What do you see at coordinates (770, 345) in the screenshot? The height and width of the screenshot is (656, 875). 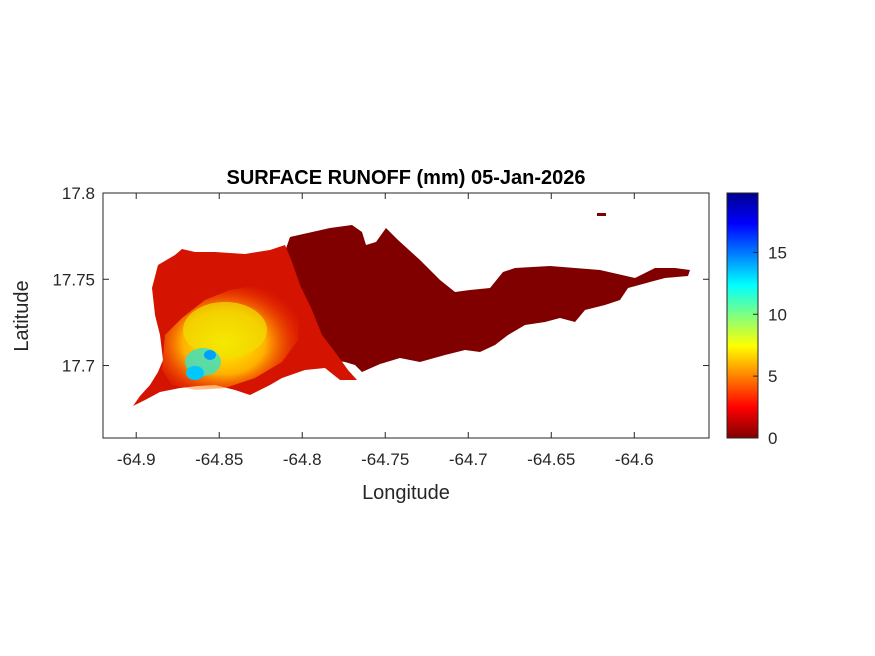 I see `colorbar-axis: 0 5 10 15` at bounding box center [770, 345].